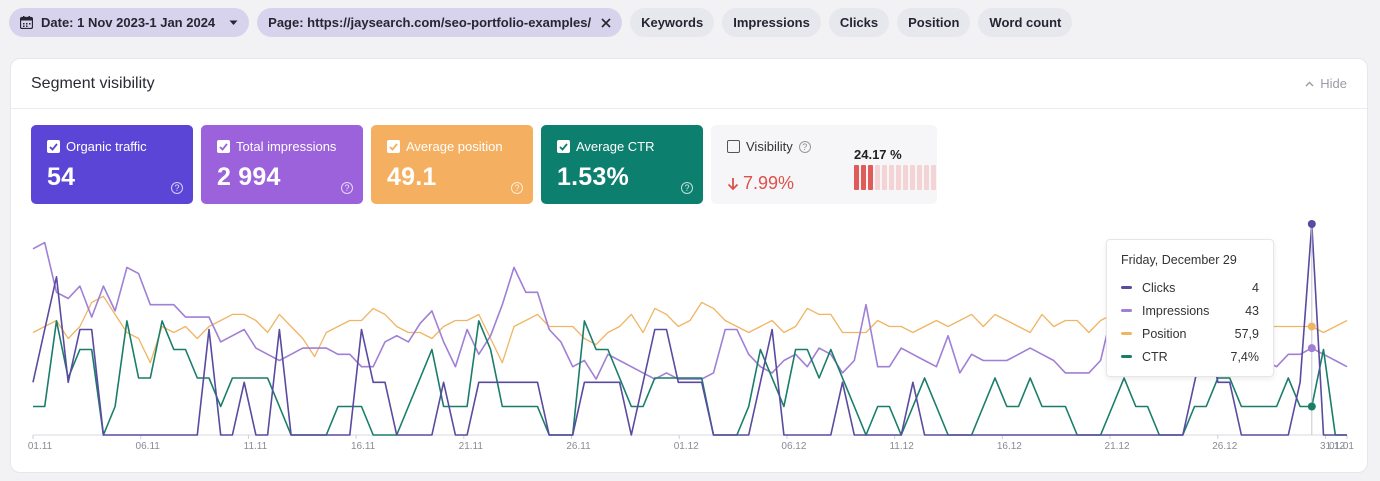 The image size is (1380, 481). What do you see at coordinates (686, 446) in the screenshot?
I see `x-tick-label: 01.12` at bounding box center [686, 446].